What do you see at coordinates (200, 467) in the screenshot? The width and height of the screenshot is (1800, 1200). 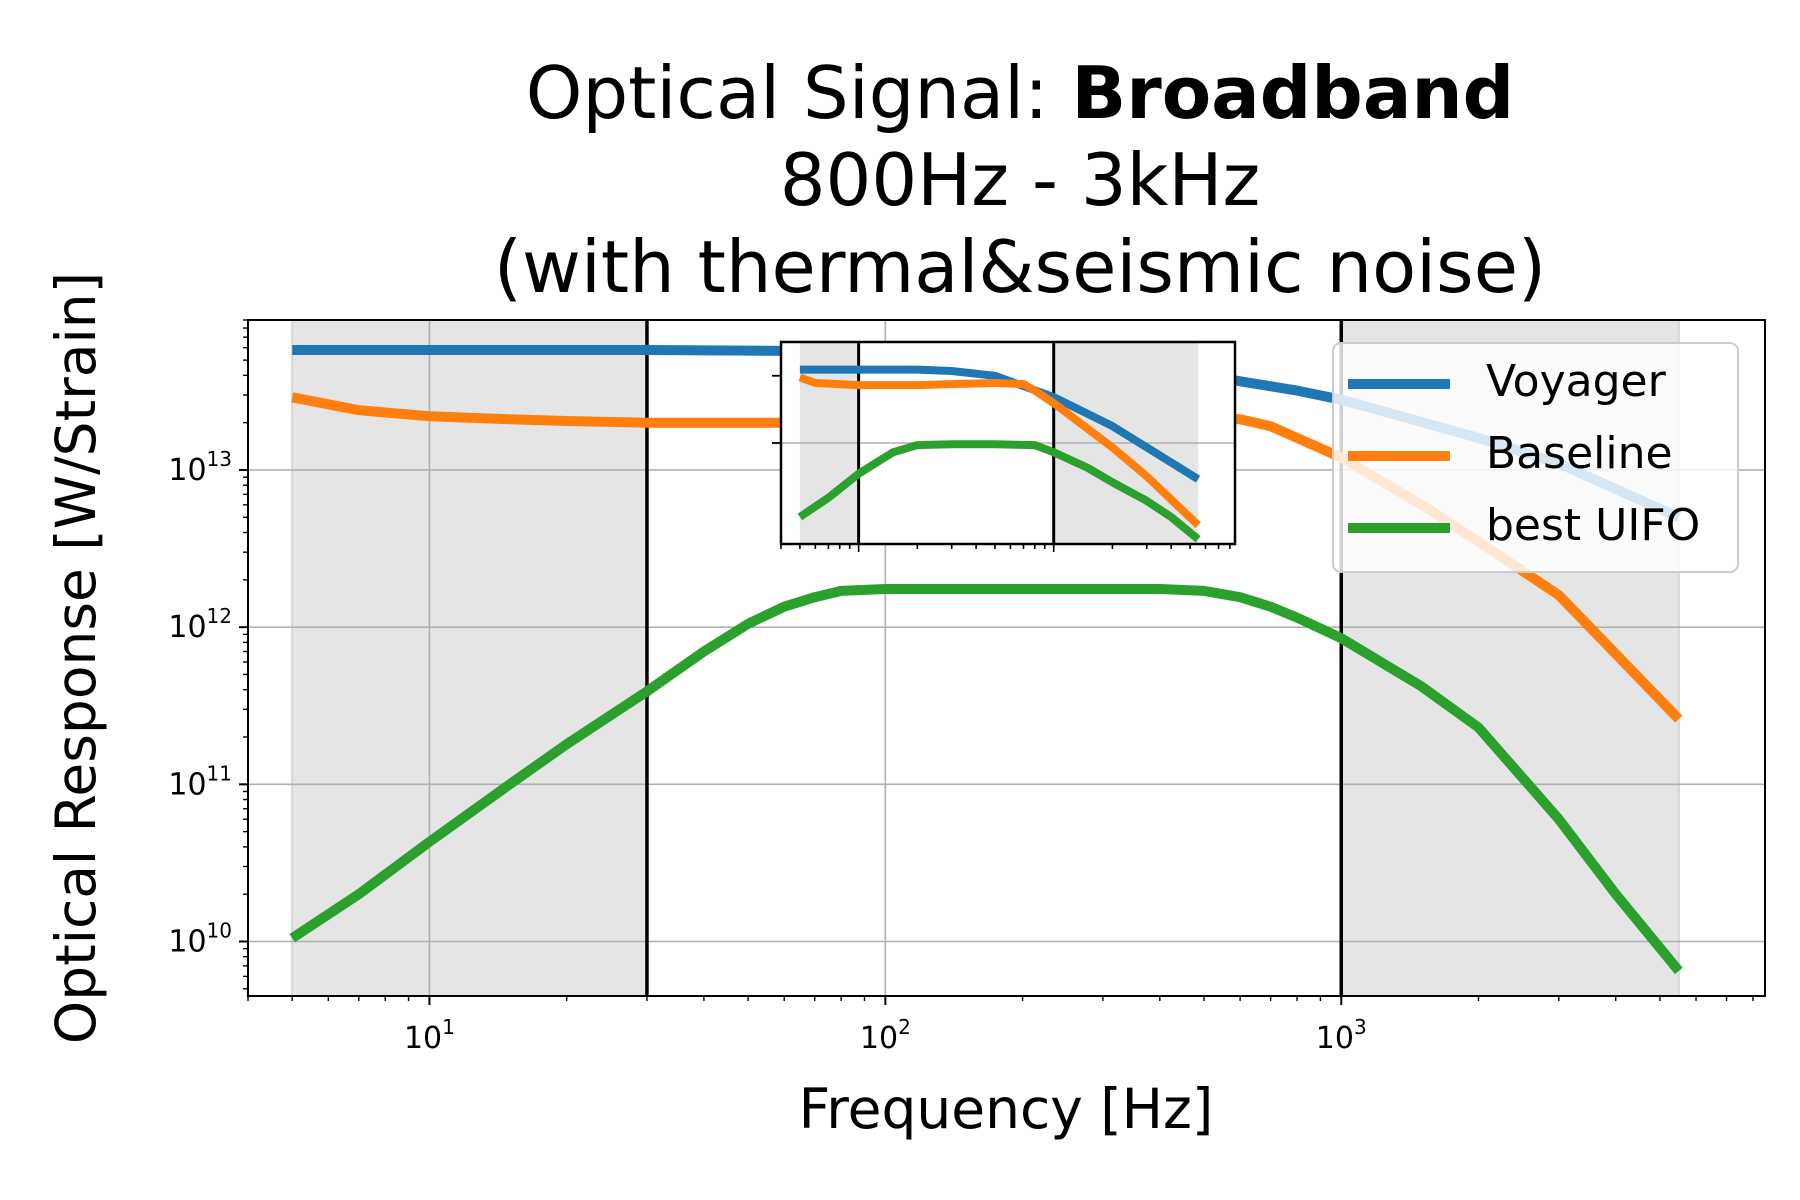 I see `y-tick-label: 1013` at bounding box center [200, 467].